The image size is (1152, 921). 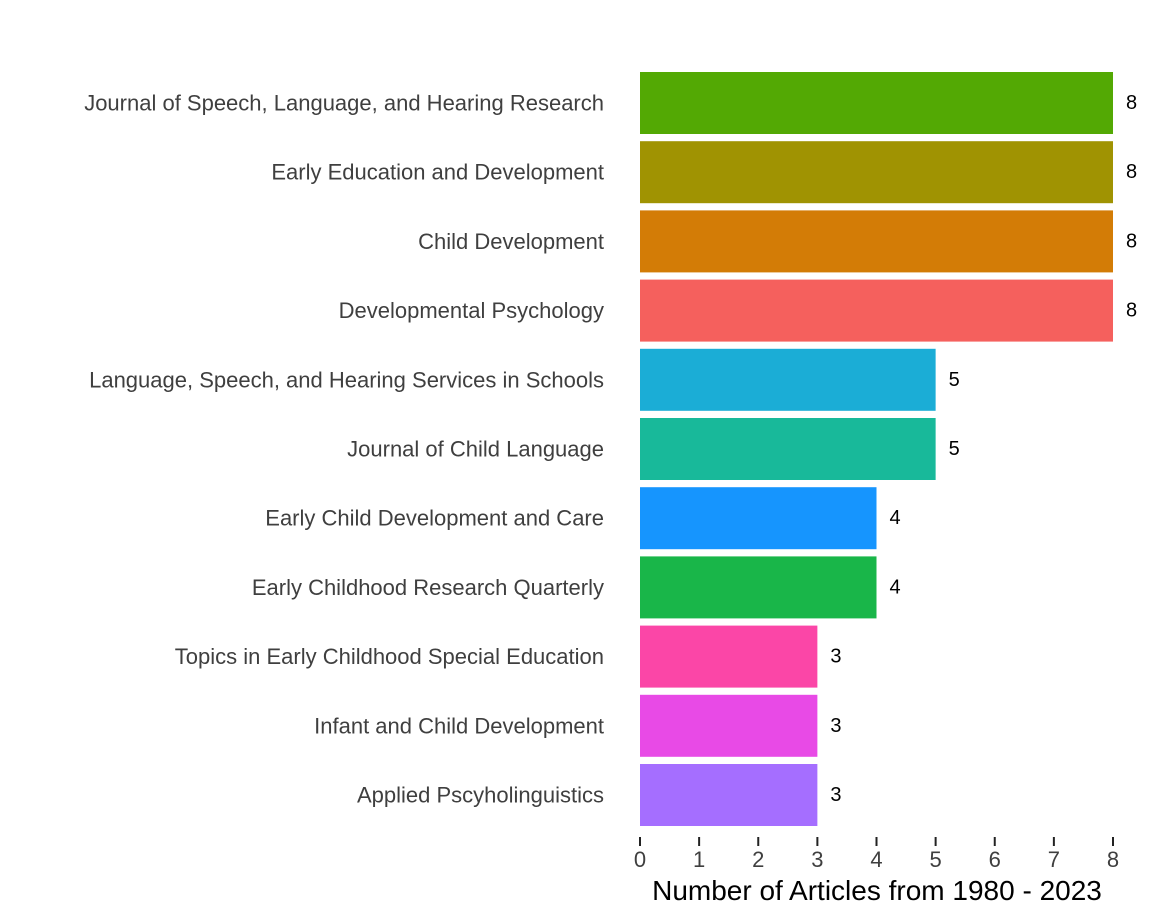 I want to click on x-tick-label: 6, so click(x=995, y=859).